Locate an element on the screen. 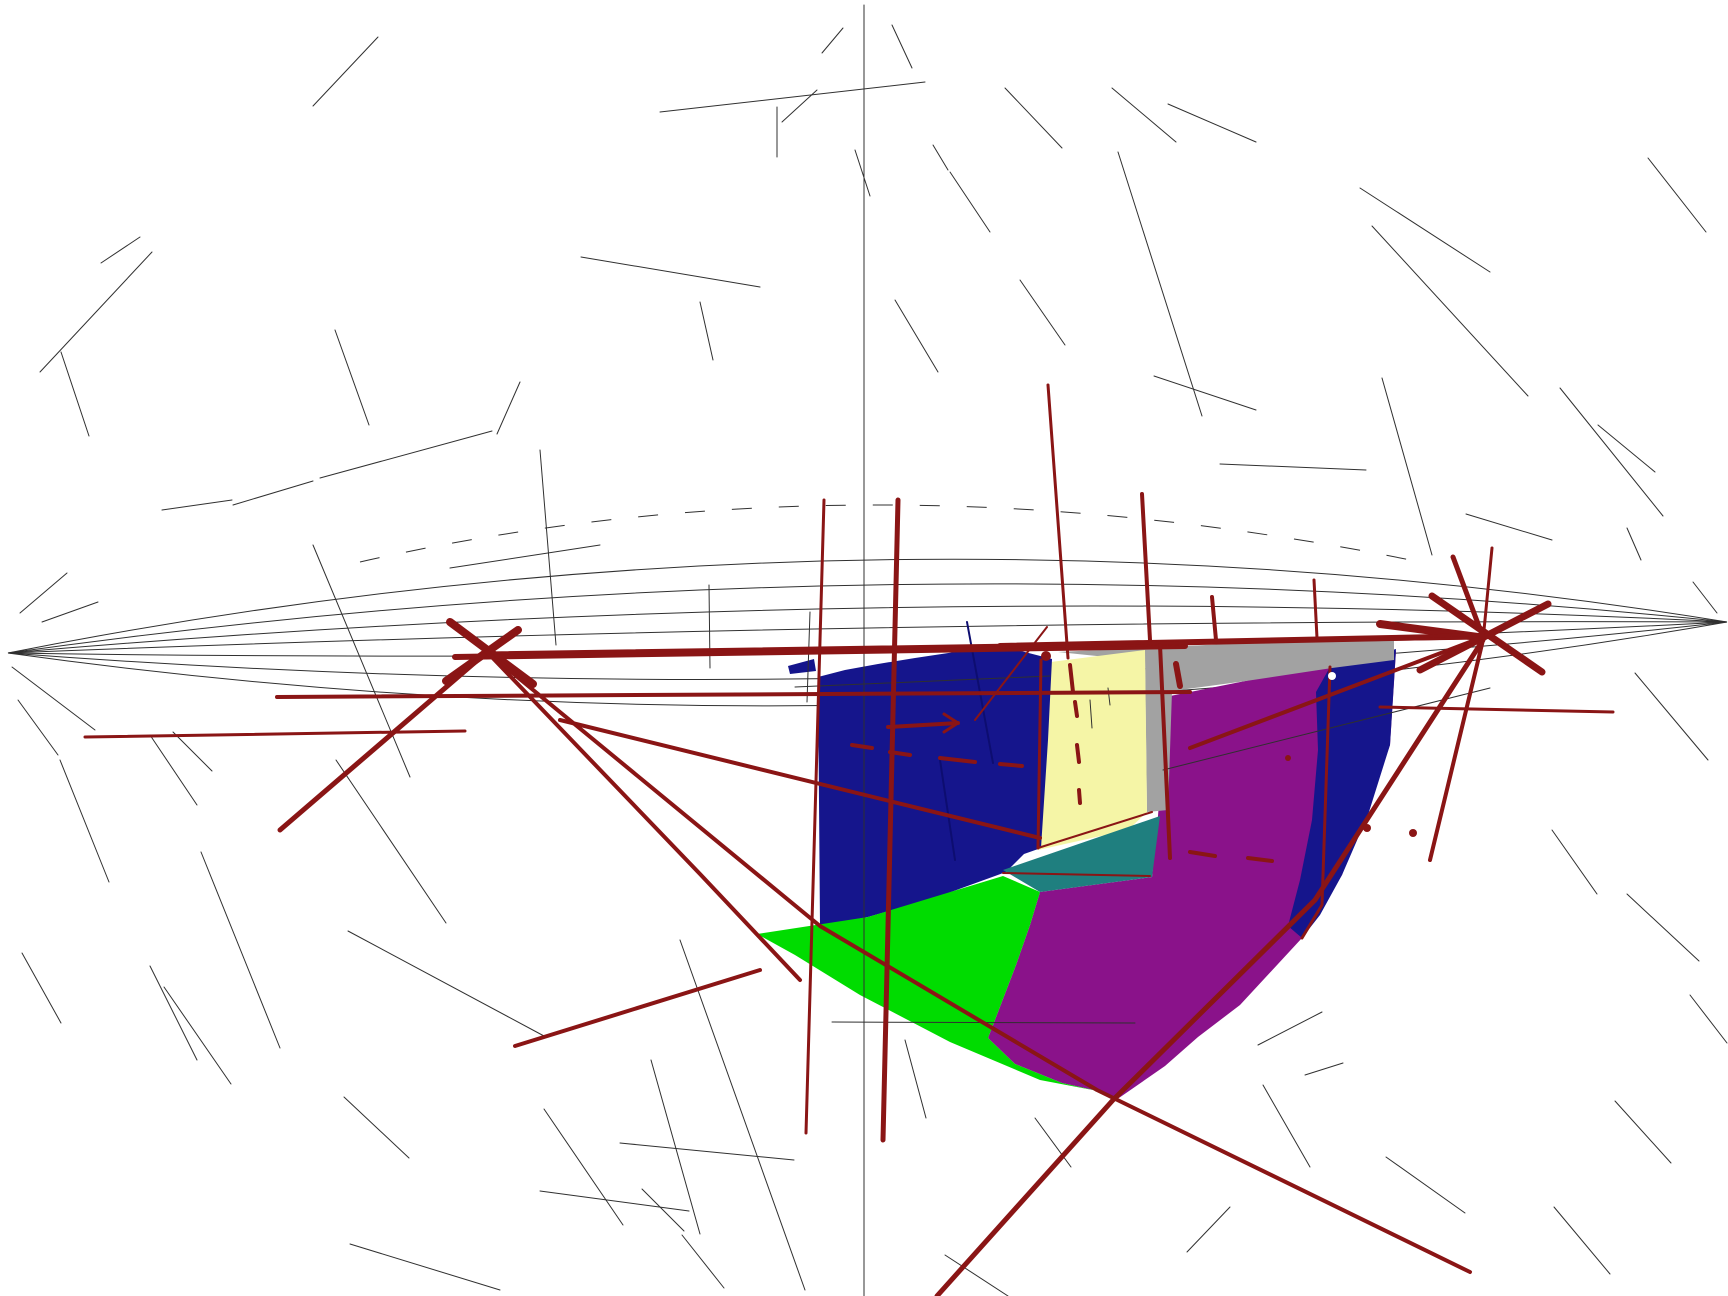 This screenshot has height=1296, width=1728. navy-right-wall is located at coordinates (1342, 793).